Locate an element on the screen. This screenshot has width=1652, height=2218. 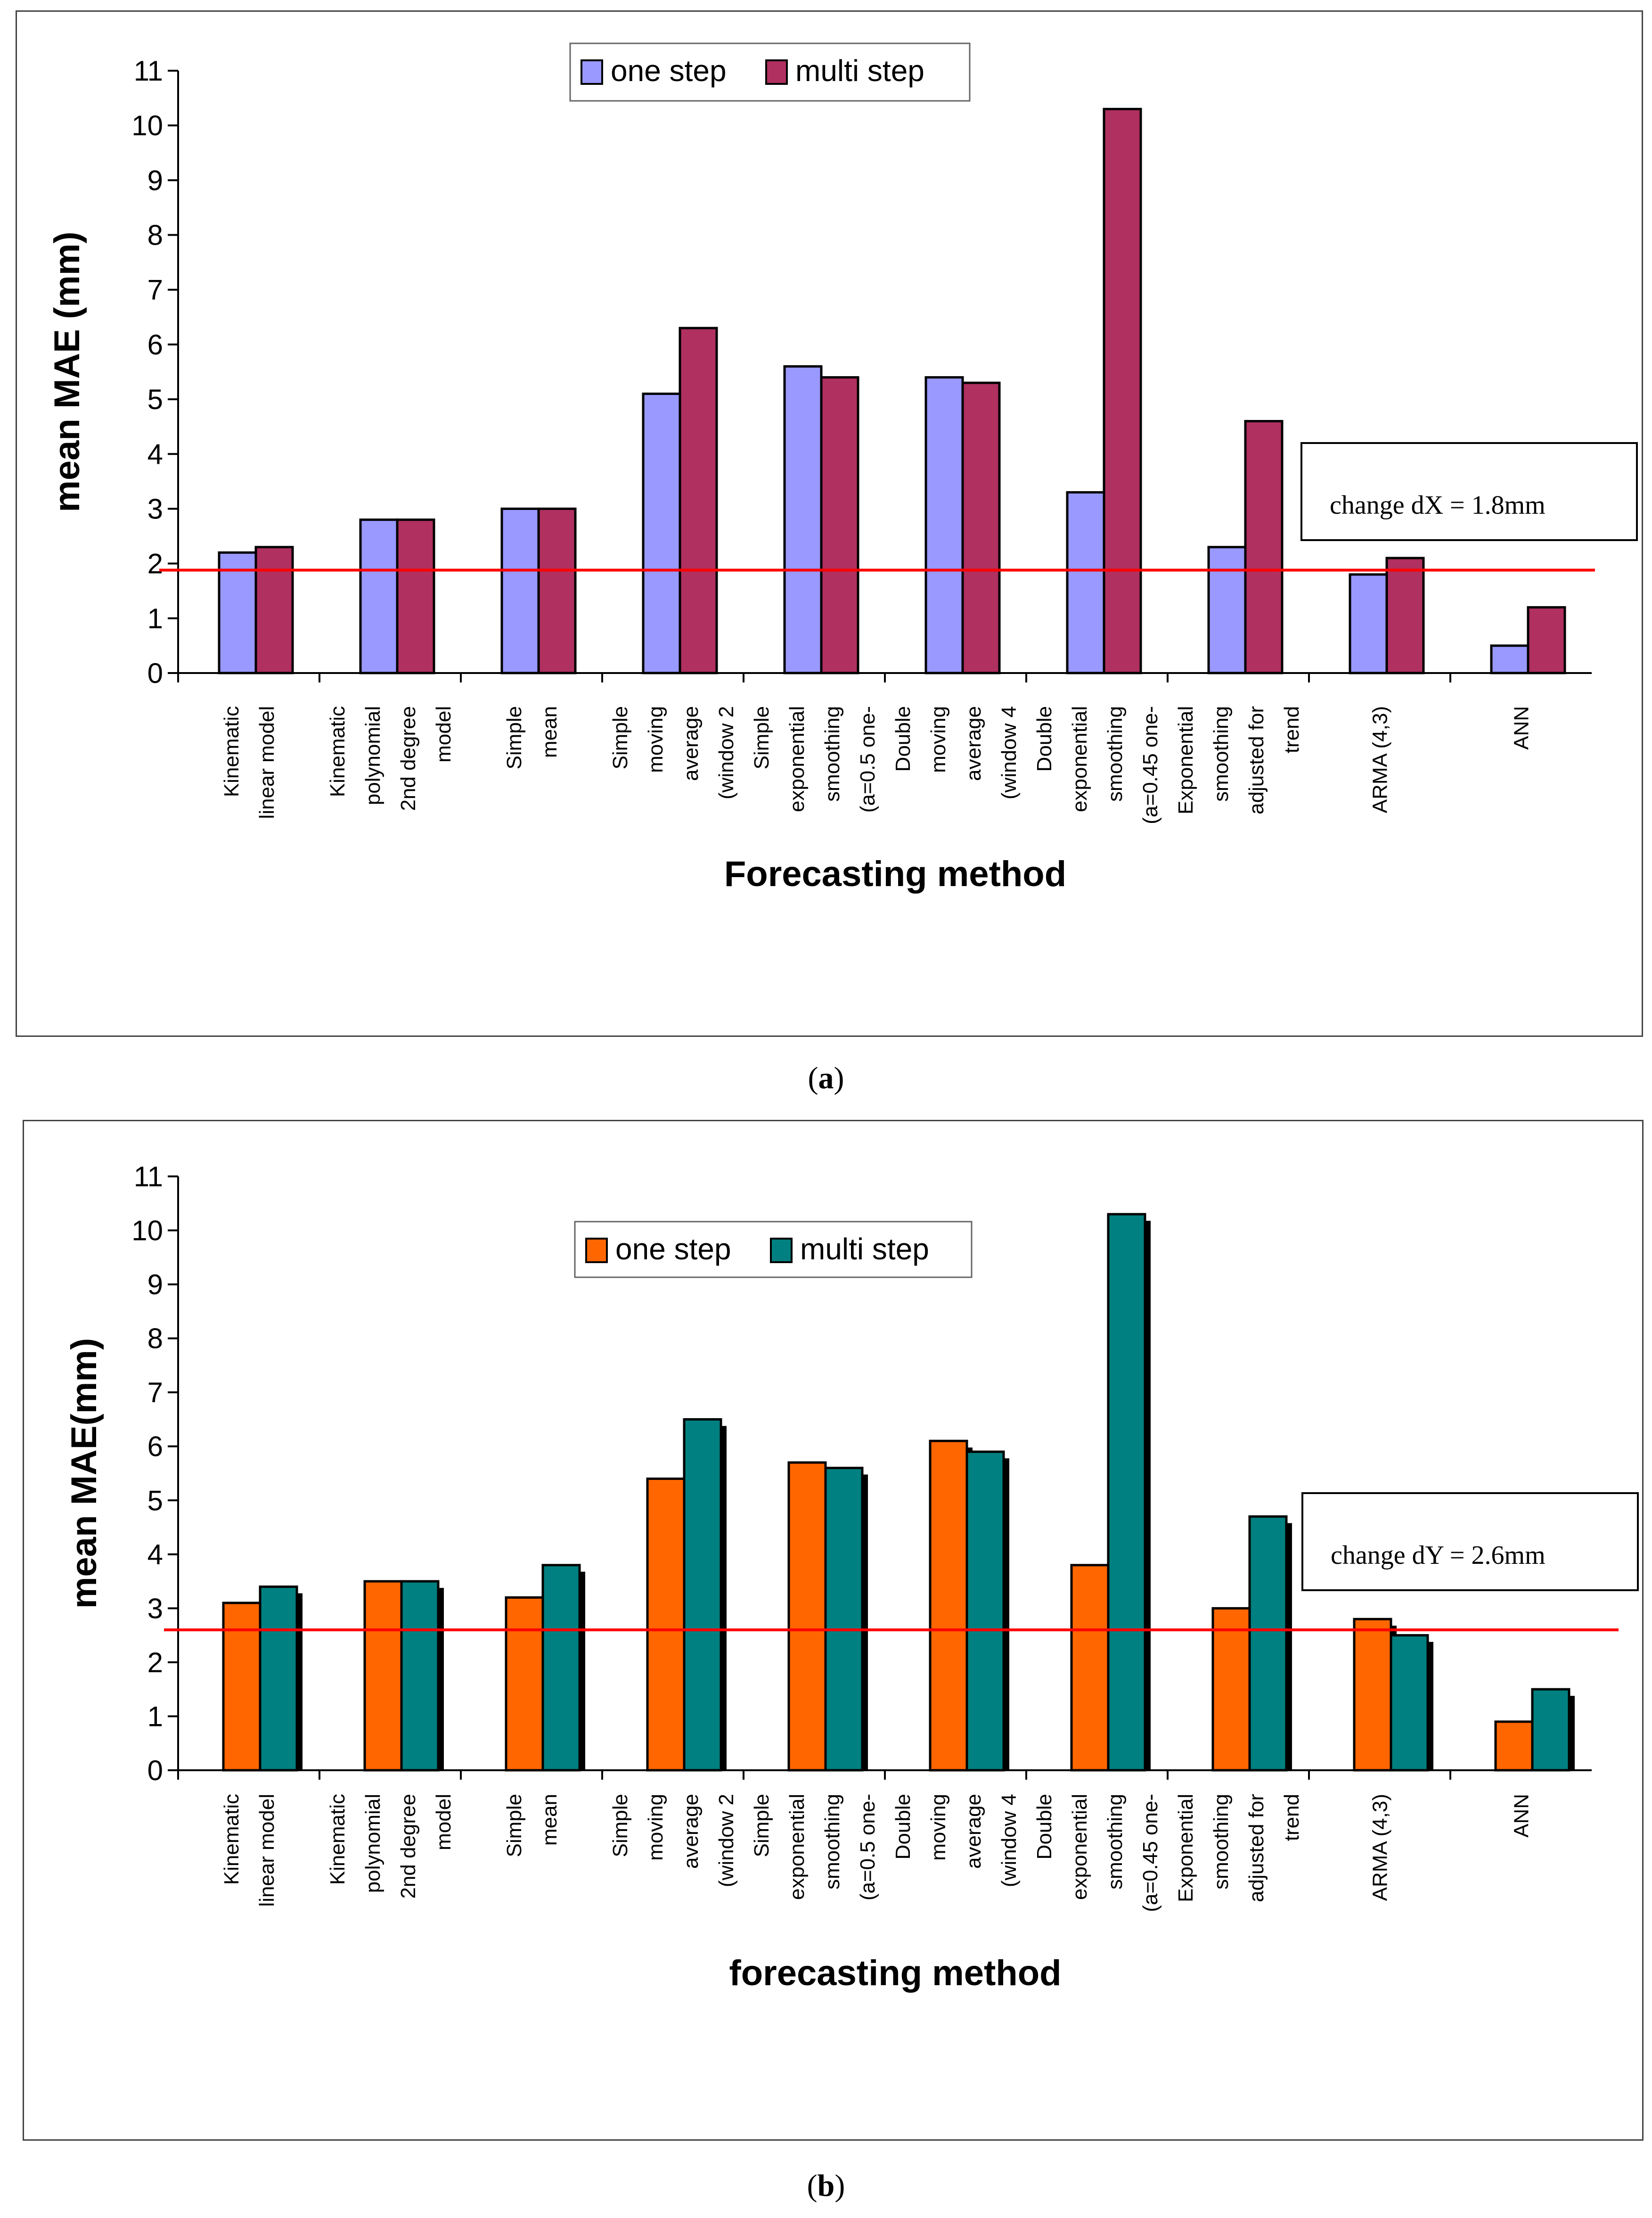
y-tick-label-a-9: 9 is located at coordinates (155, 180).